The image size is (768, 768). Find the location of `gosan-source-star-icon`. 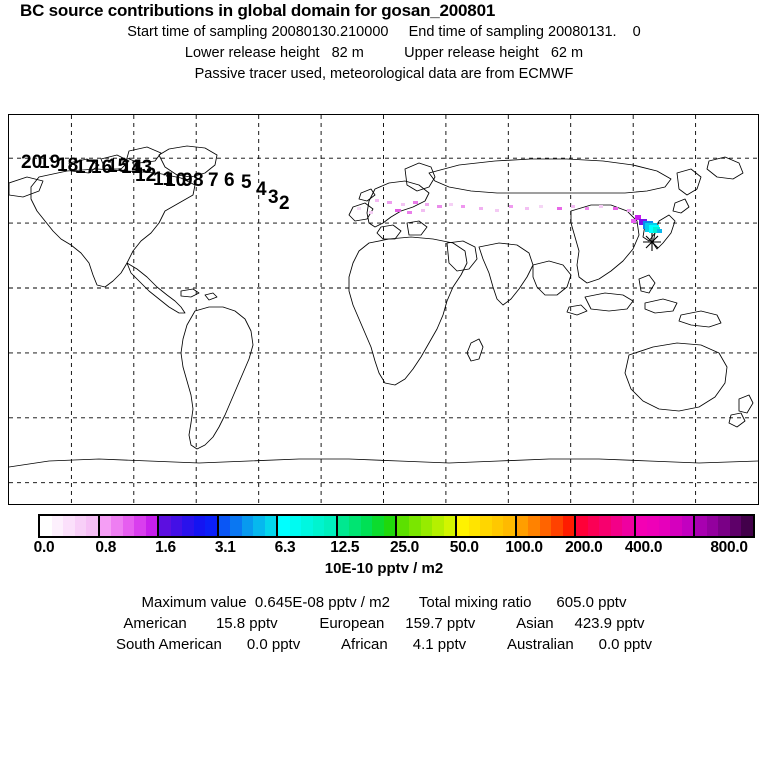

gosan-source-star-icon is located at coordinates (652, 242).